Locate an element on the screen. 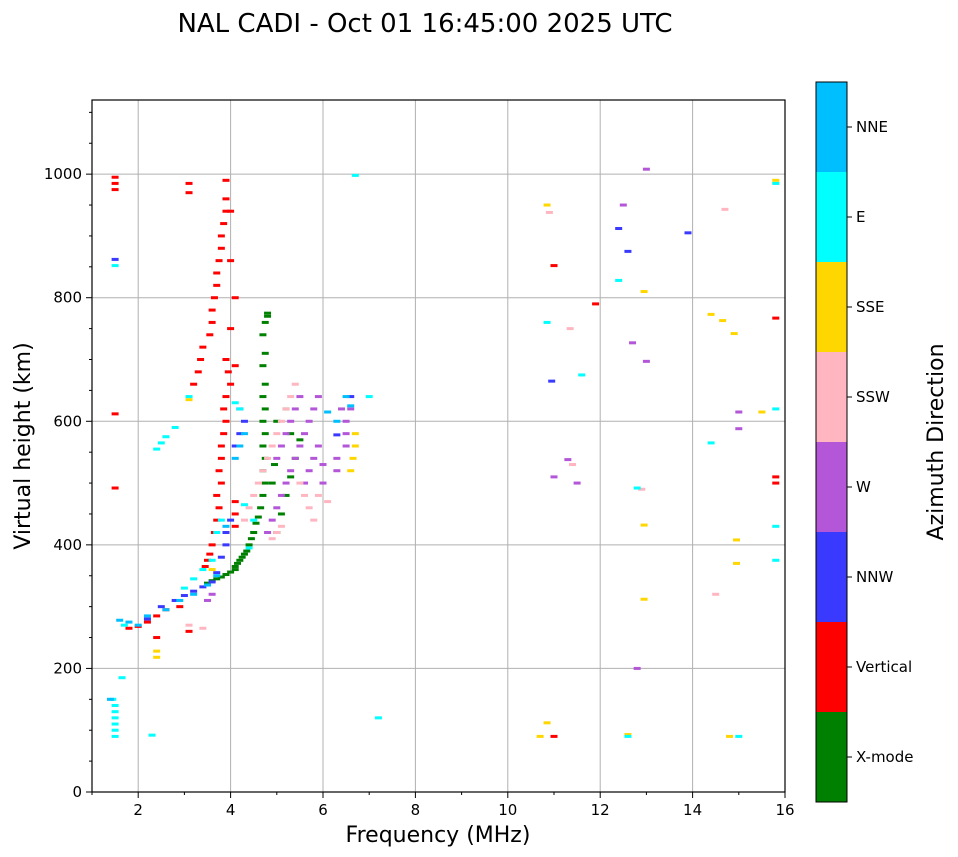 The height and width of the screenshot is (857, 958). series-nne is located at coordinates (230, 548).